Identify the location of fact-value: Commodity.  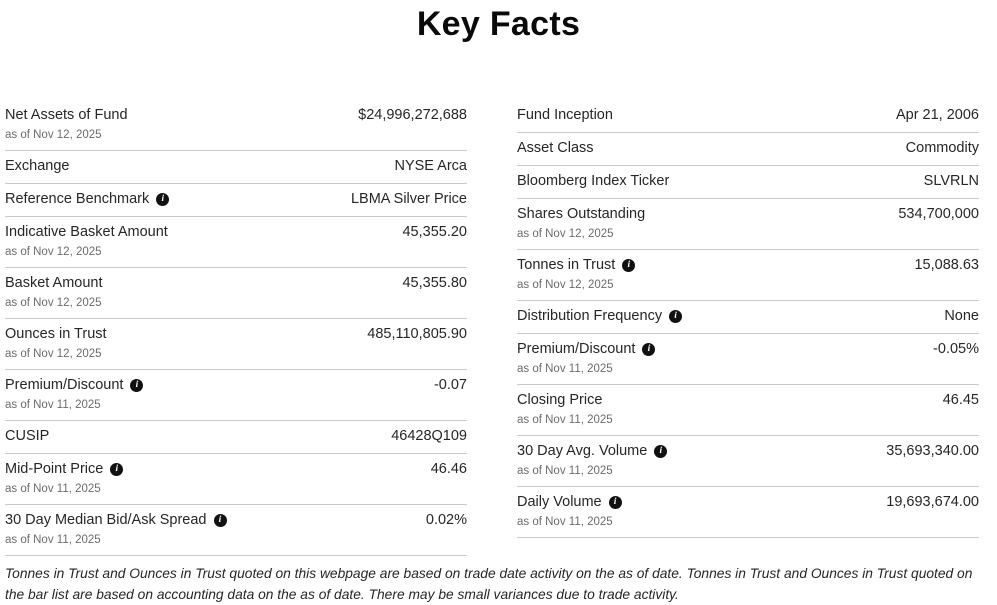
(942, 148).